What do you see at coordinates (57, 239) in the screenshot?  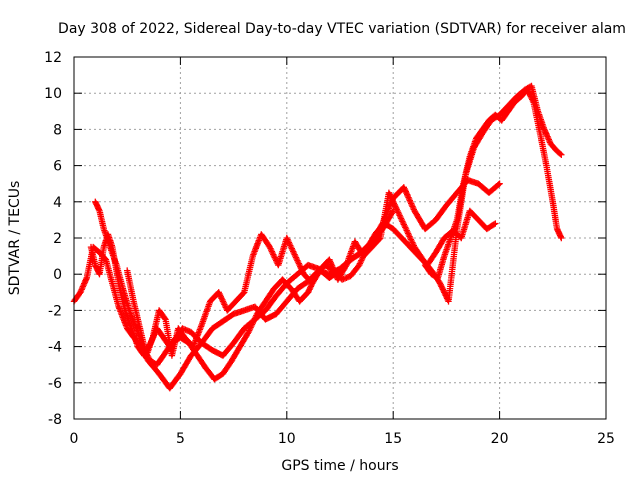 I see `y-tick-label: 2` at bounding box center [57, 239].